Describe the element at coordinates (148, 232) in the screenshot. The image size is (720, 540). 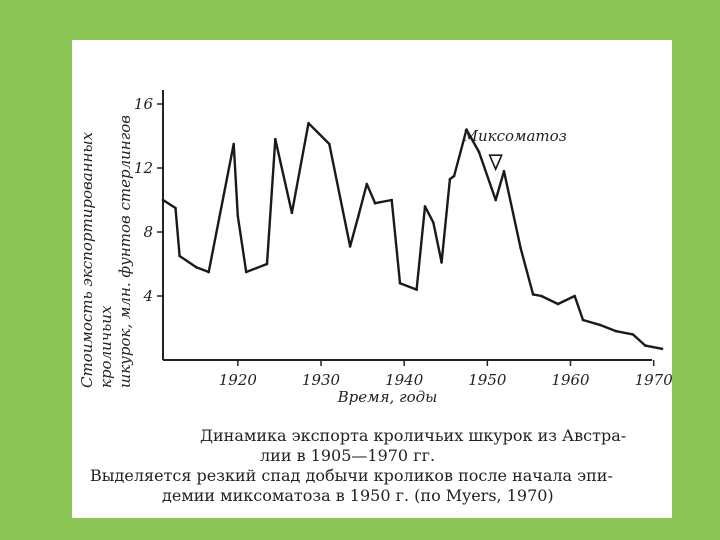
I see `y-tick-label: 8` at that location.